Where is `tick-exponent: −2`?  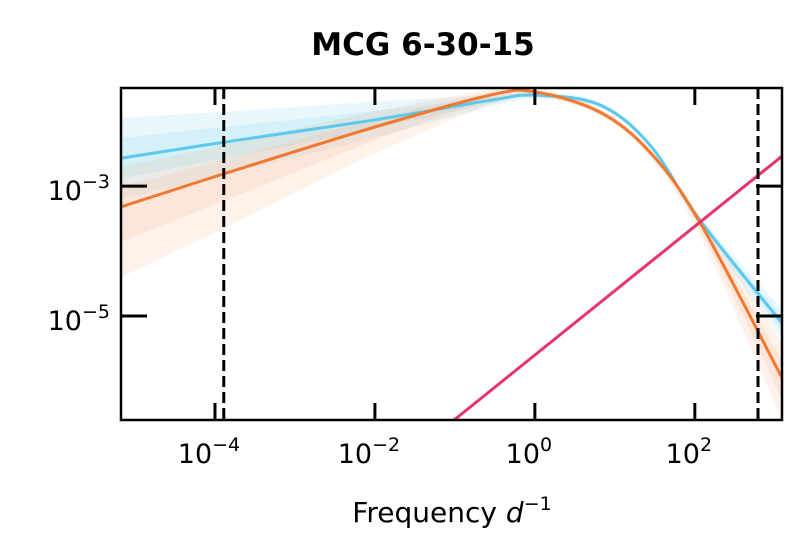
tick-exponent: −2 is located at coordinates (386, 445).